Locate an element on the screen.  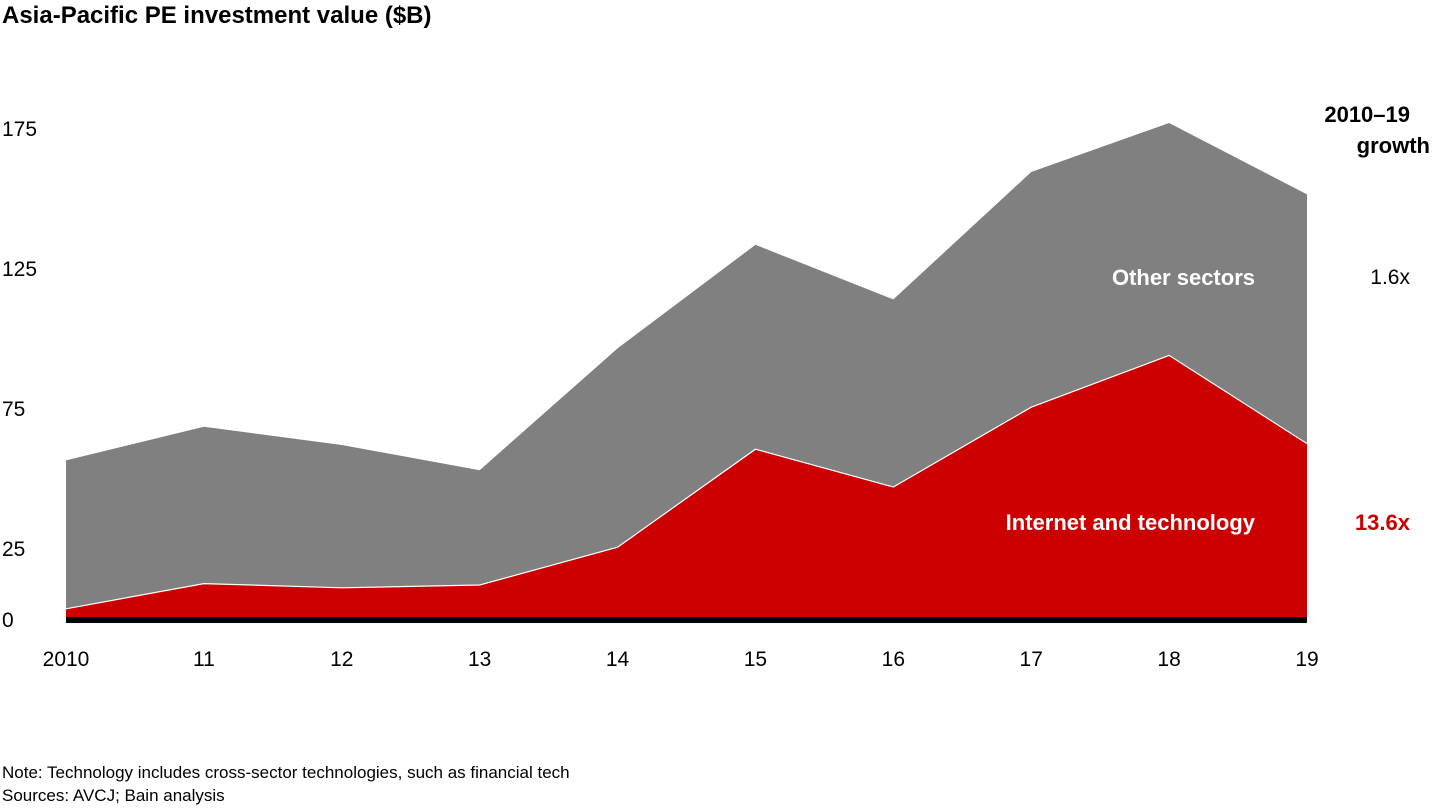
y-tick-label: 175 is located at coordinates (19, 129).